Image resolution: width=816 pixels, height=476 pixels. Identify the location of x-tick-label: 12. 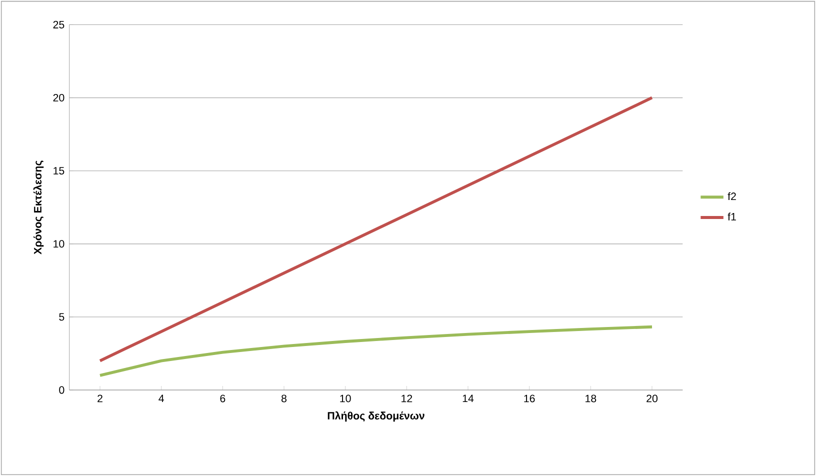
(407, 398).